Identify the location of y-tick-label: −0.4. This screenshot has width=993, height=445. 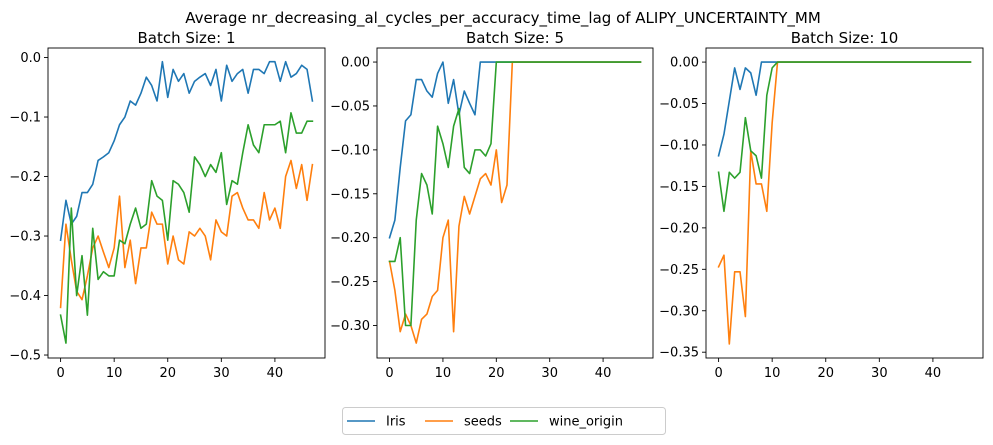
(25, 296).